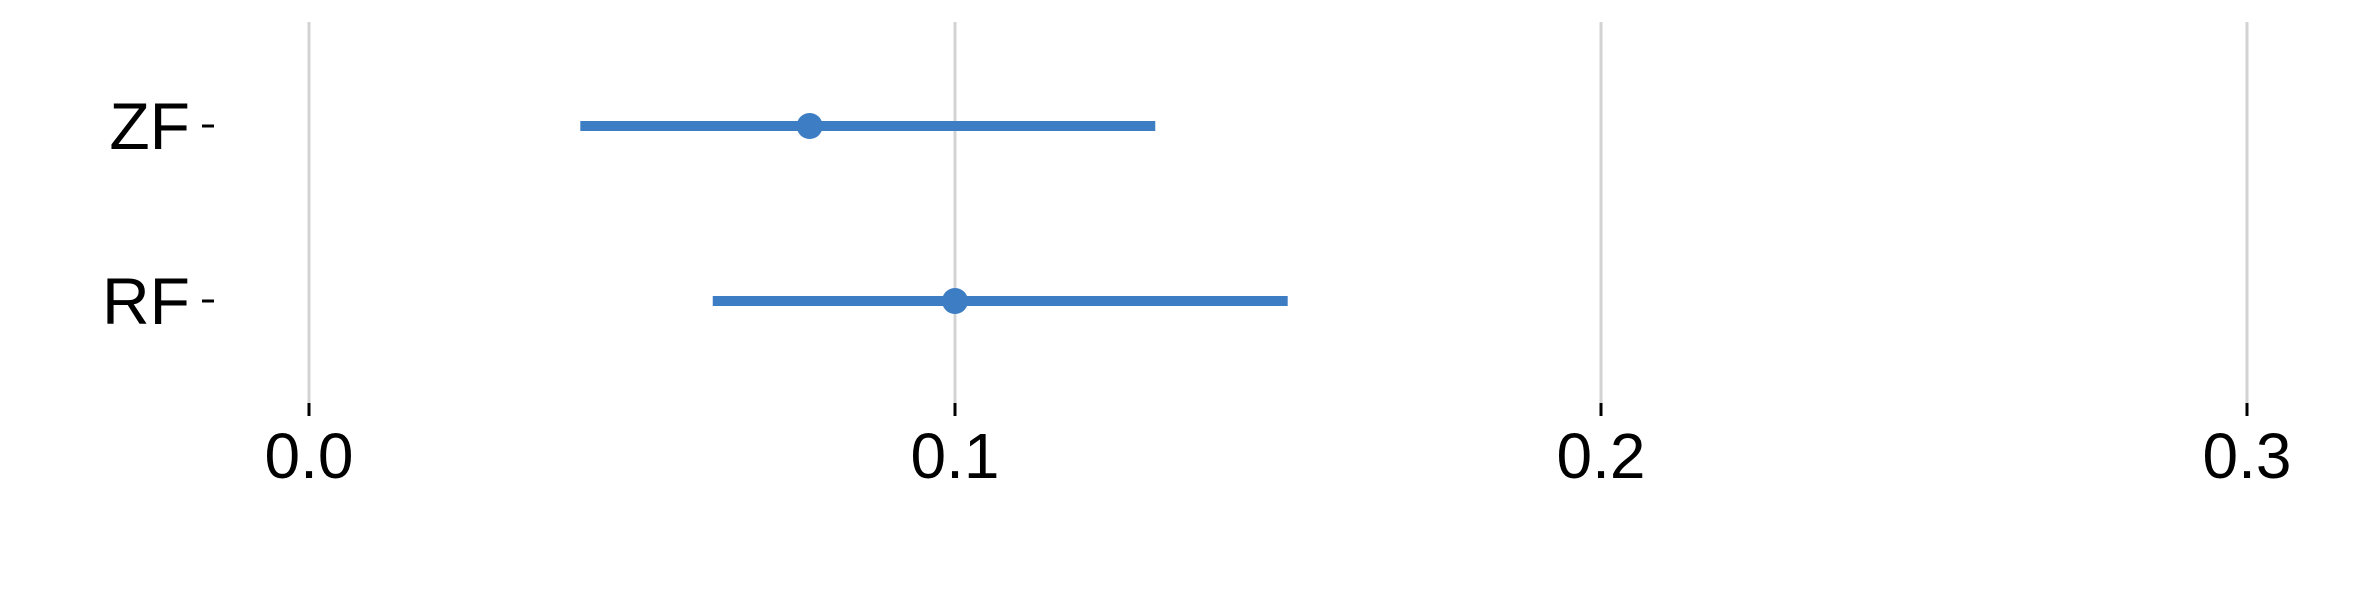  Describe the element at coordinates (934, 213) in the screenshot. I see `data-marks` at that location.